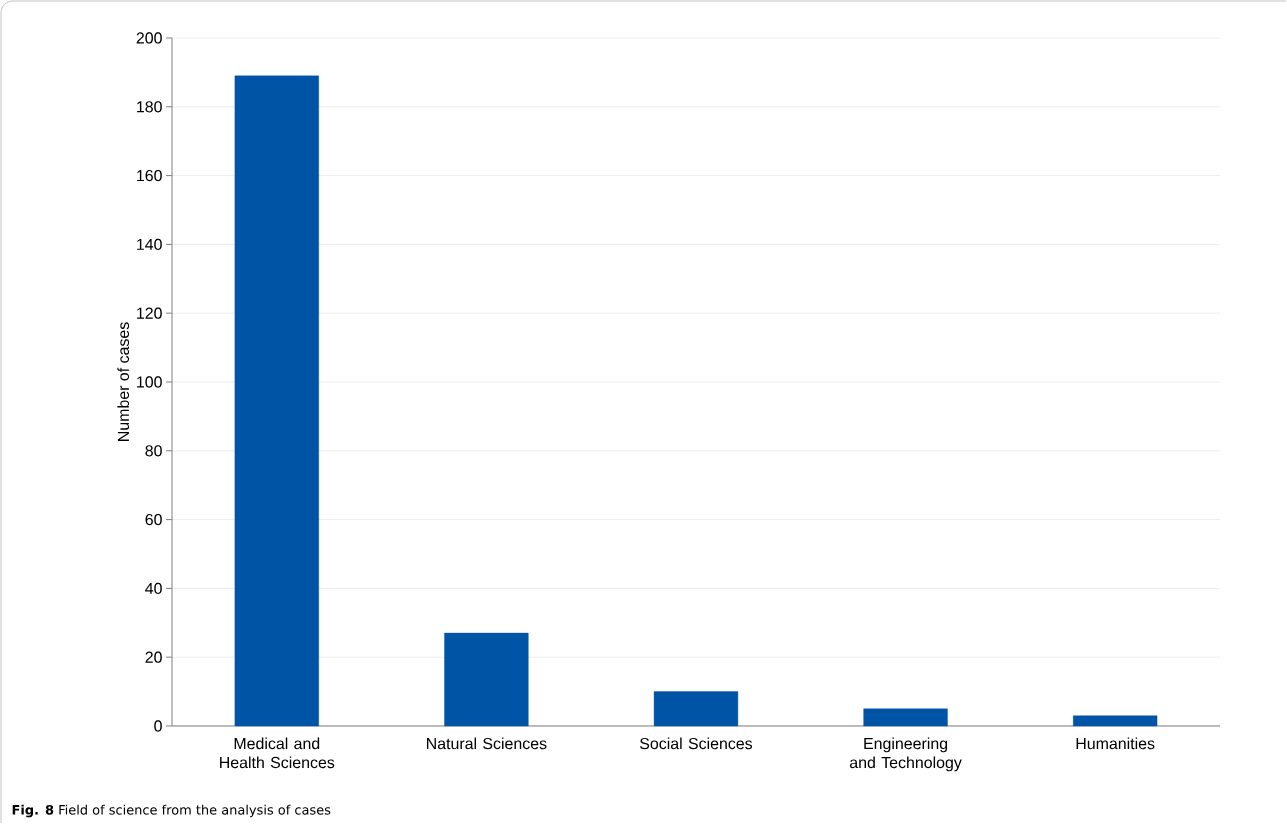  Describe the element at coordinates (123, 381) in the screenshot. I see `y-axis-title: Number of cases` at that location.